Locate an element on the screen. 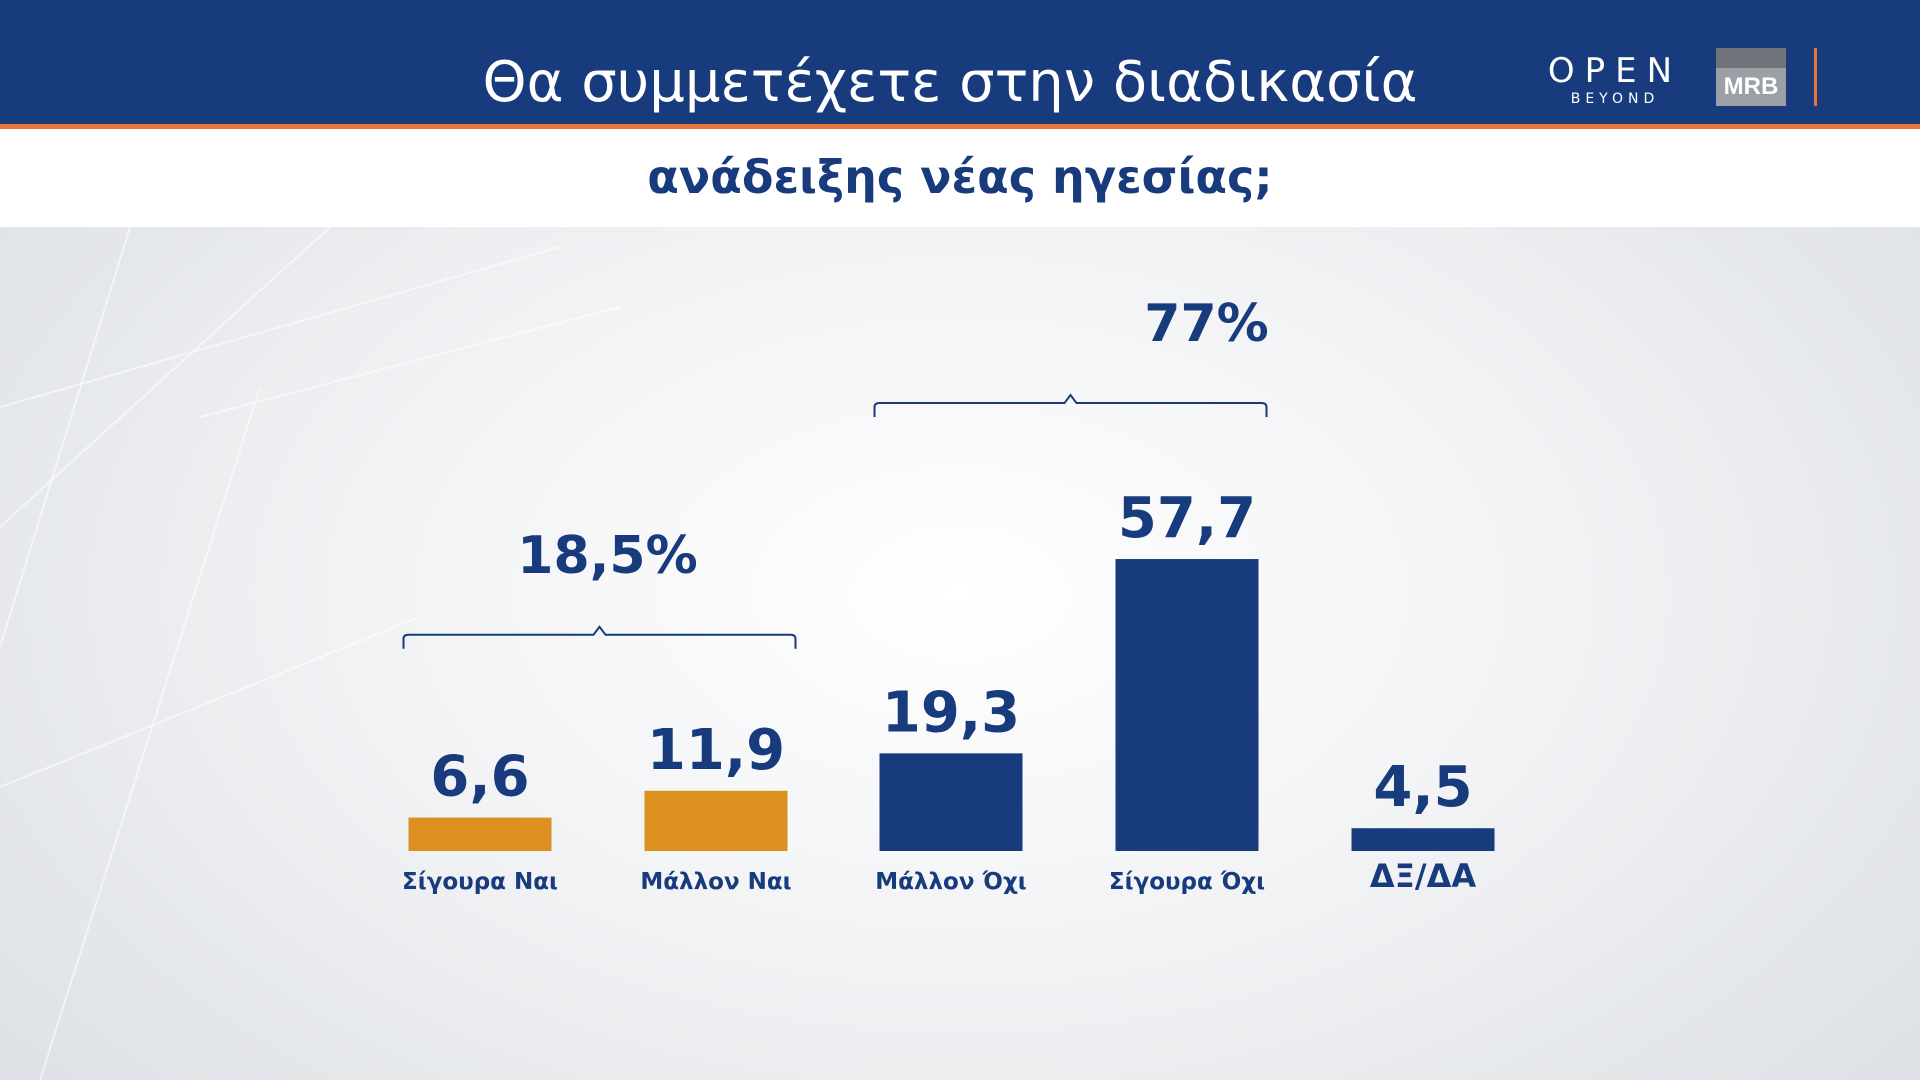 The image size is (1920, 1080). bar-value-label-2: 11,9 is located at coordinates (716, 750).